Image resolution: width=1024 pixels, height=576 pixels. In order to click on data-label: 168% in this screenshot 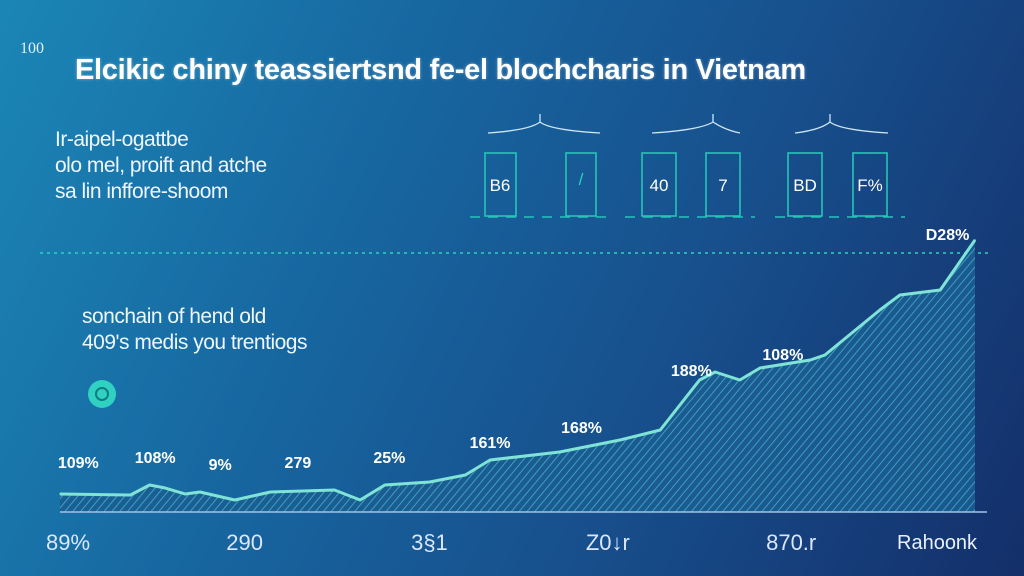, I will do `click(581, 428)`.